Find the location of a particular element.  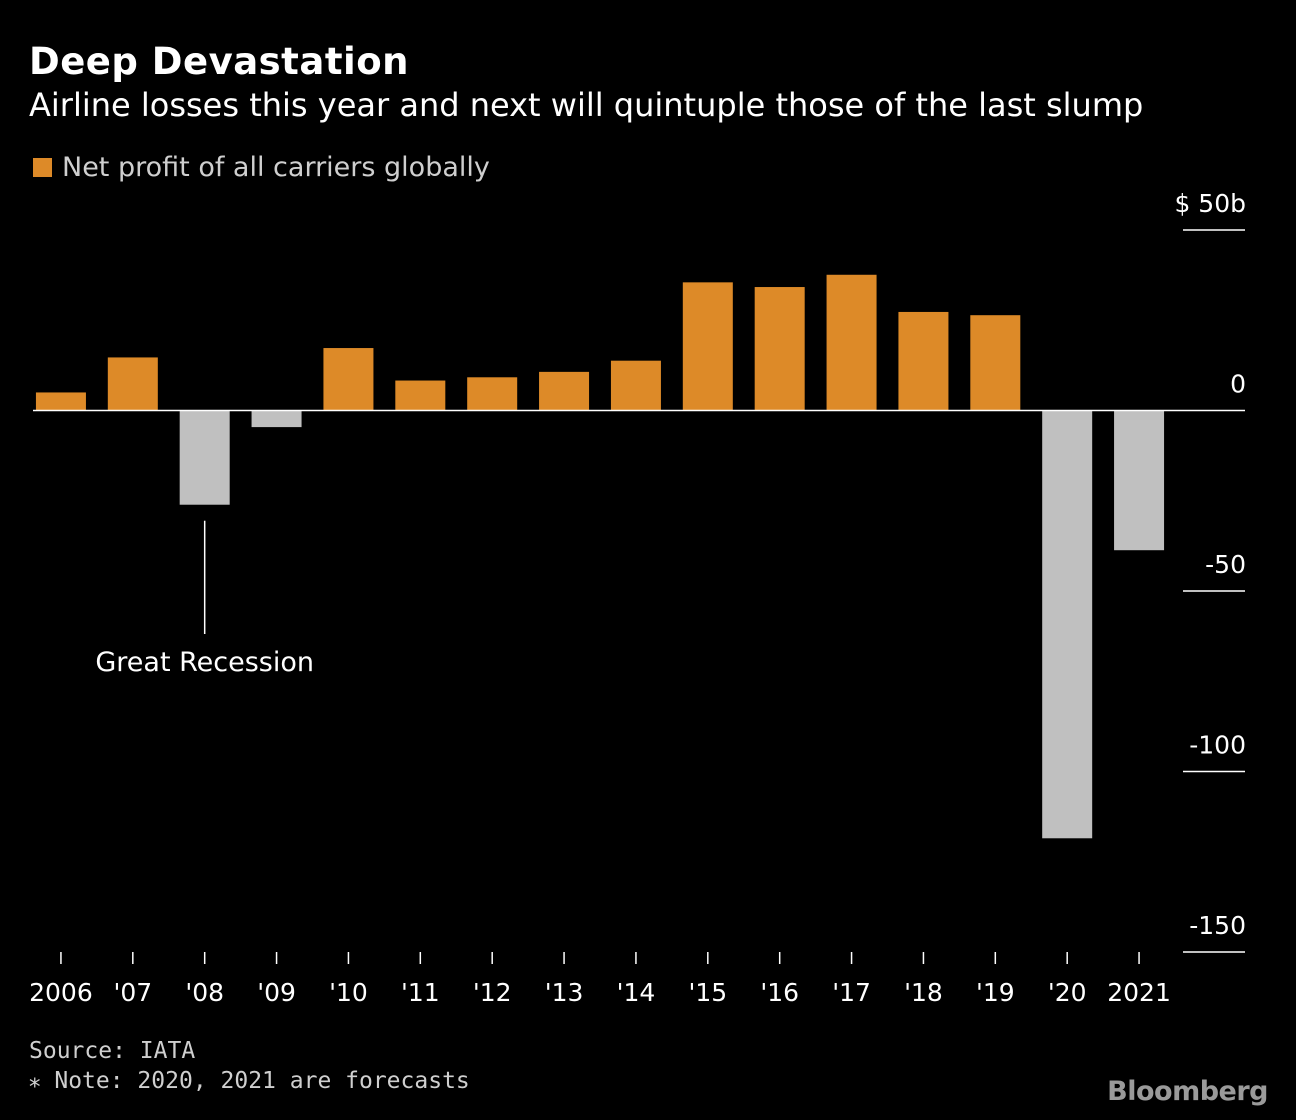

y-tick-label-0: $ 50b is located at coordinates (1210, 203).